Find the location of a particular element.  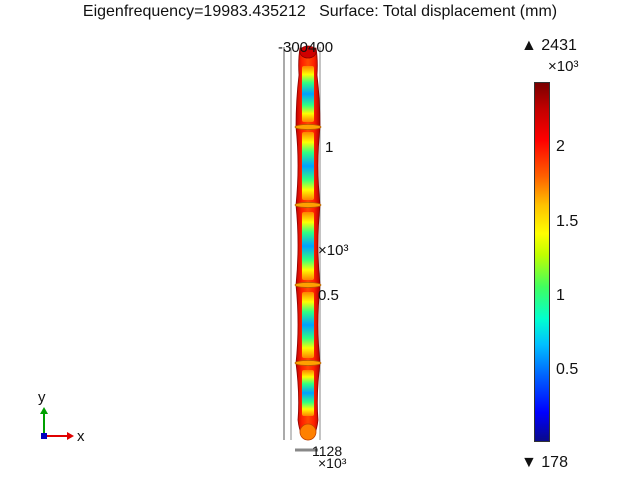

bottom-overlap-label: 1128 is located at coordinates (327, 451).